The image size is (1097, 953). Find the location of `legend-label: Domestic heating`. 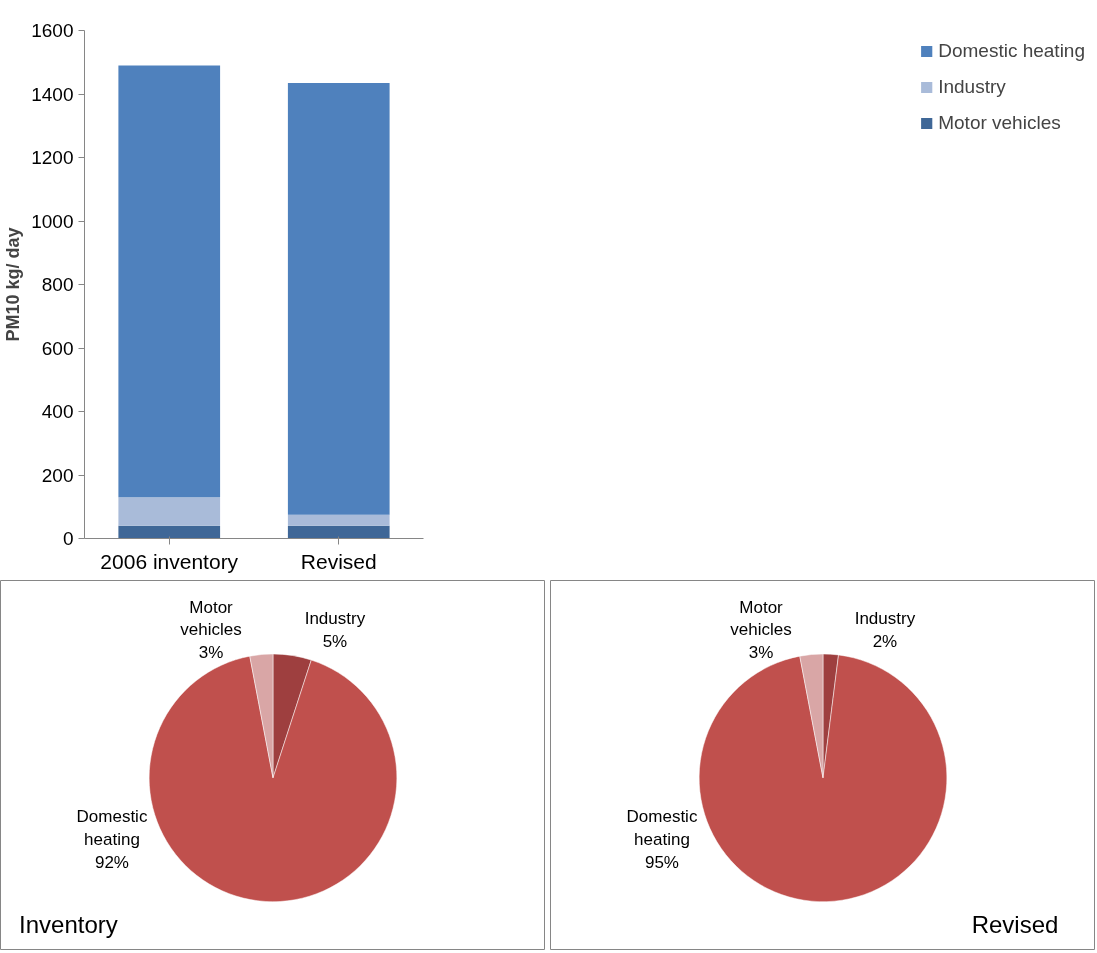

legend-label: Domestic heating is located at coordinates (1011, 51).